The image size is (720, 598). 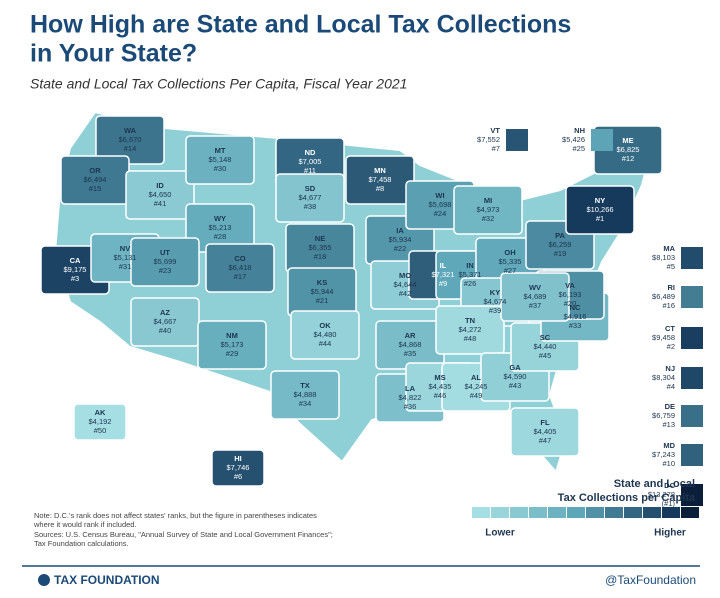 What do you see at coordinates (663, 337) in the screenshot?
I see `state-value: $9,458` at bounding box center [663, 337].